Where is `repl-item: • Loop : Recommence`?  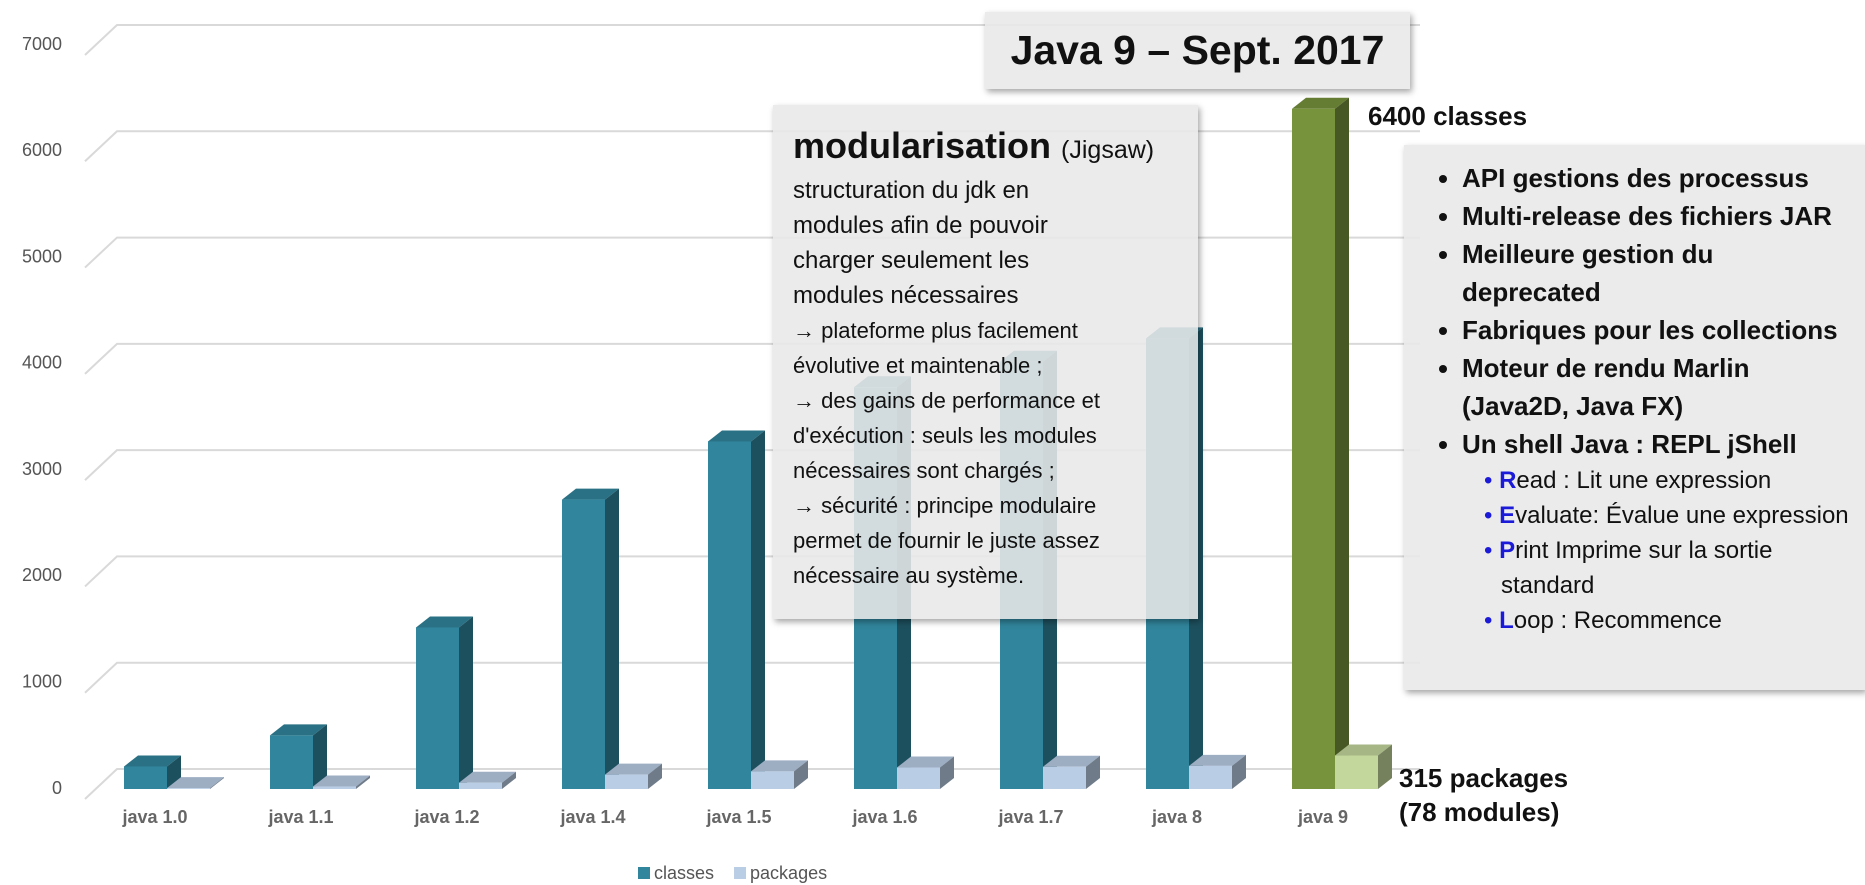
repl-item: • Loop : Recommence is located at coordinates (1669, 620).